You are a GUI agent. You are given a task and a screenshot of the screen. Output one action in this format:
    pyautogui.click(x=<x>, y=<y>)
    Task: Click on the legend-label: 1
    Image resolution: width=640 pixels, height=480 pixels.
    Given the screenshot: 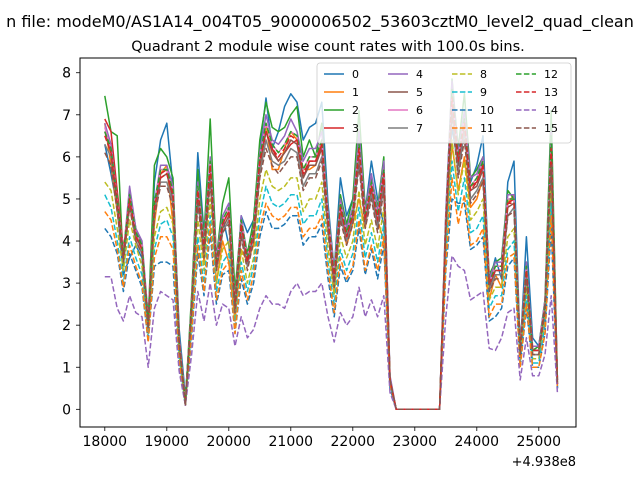 What is the action you would take?
    pyautogui.click(x=355, y=92)
    